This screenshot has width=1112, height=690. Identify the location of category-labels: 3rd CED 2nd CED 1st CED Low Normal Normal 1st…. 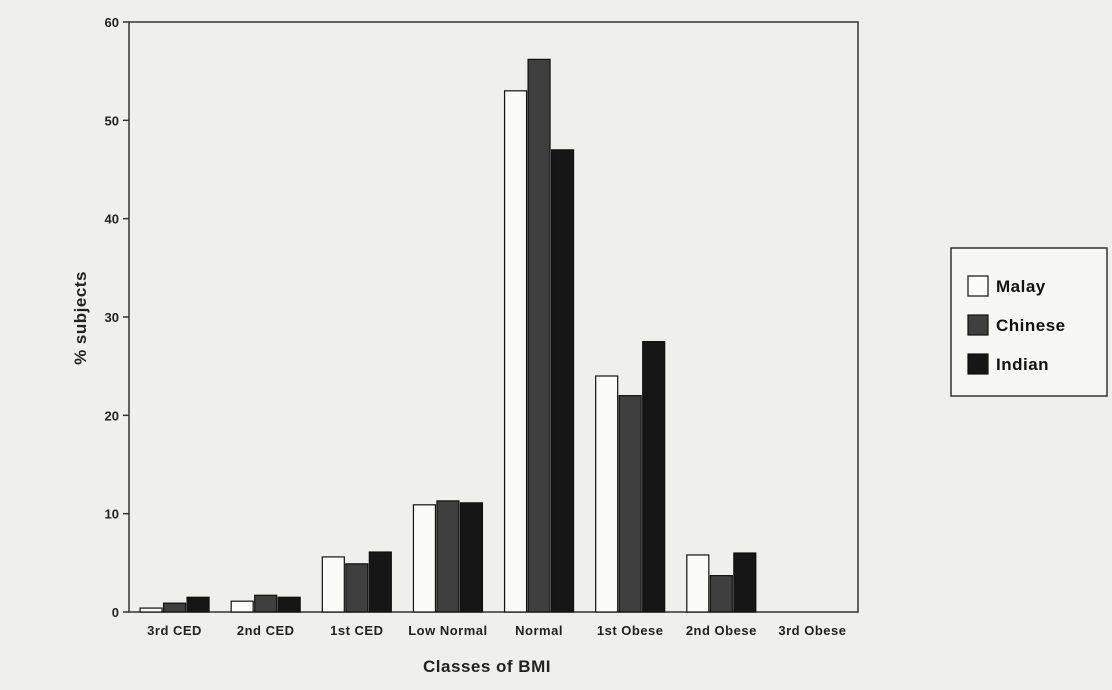
(496, 630).